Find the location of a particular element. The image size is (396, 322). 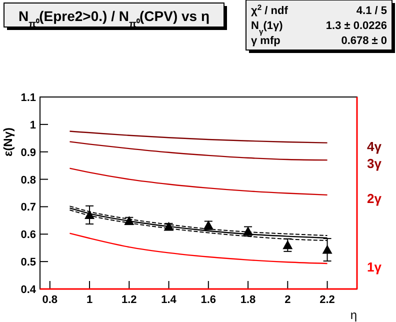

y-tick-label: 0.9 is located at coordinates (28, 152).